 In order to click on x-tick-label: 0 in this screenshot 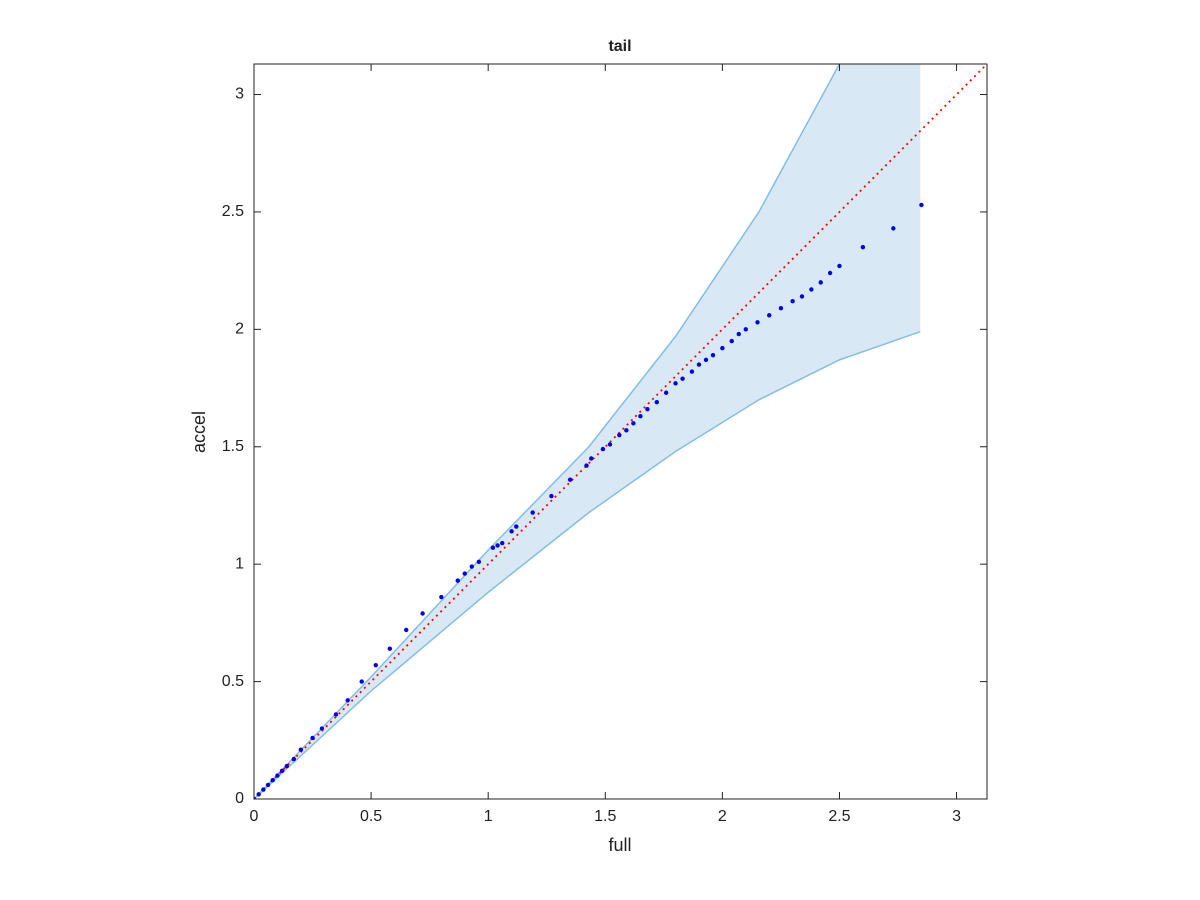, I will do `click(254, 816)`.